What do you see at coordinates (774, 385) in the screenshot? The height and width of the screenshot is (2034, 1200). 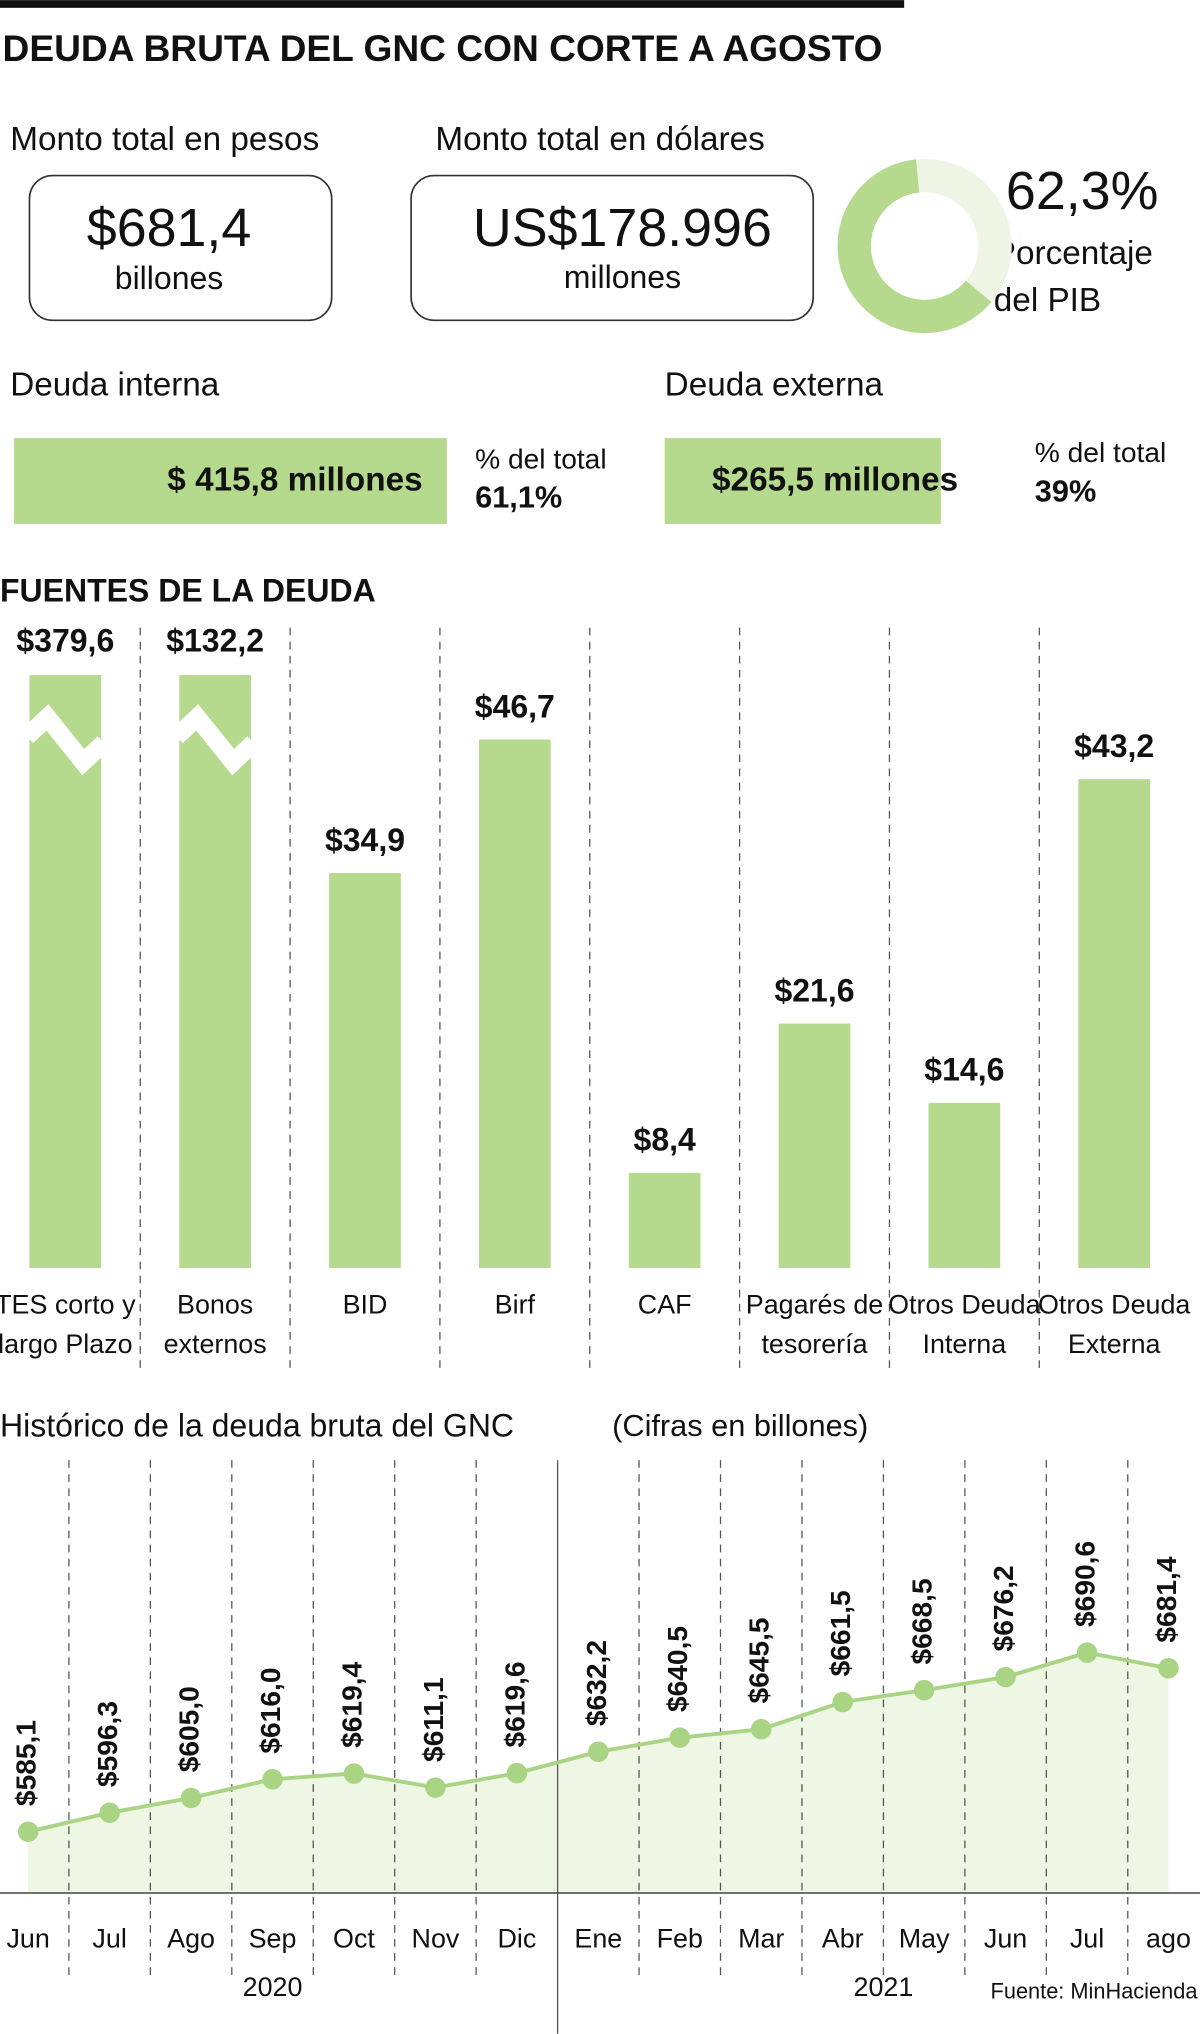 I see `externa-label: Deuda externa` at bounding box center [774, 385].